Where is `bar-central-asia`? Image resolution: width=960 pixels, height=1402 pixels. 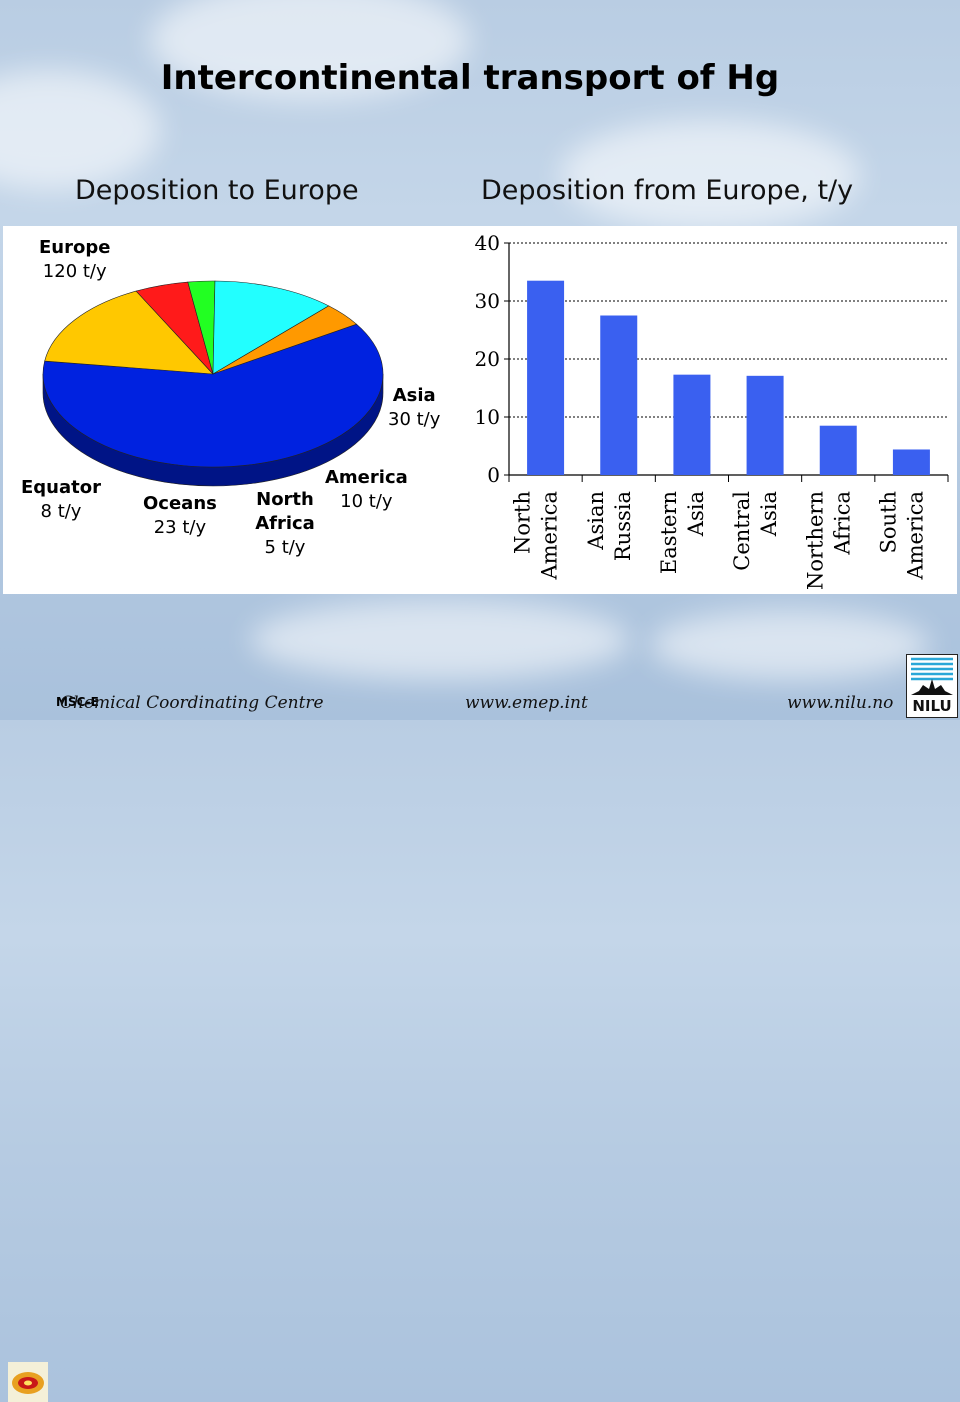 bar-central-asia is located at coordinates (765, 425).